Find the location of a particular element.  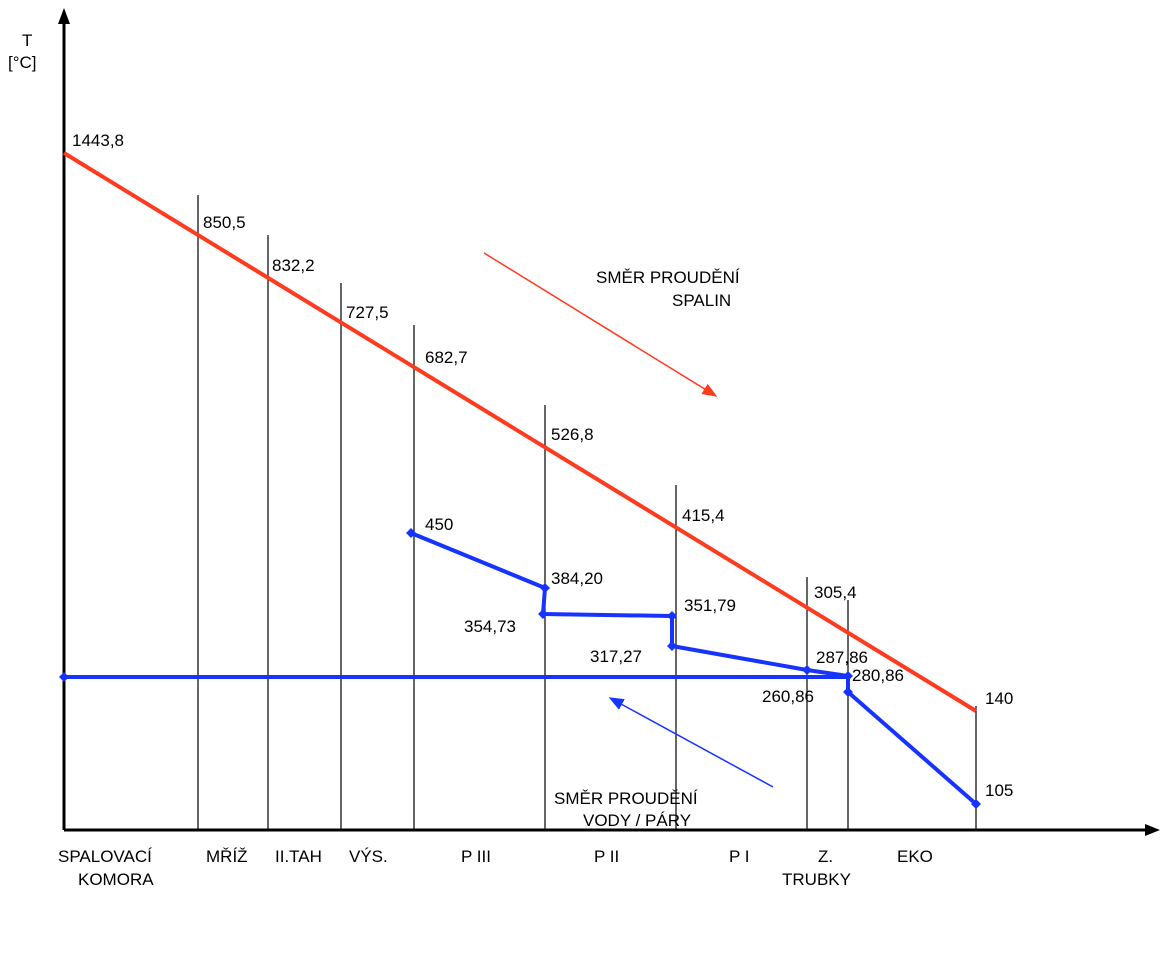

y-axis-label-line2: [°C] is located at coordinates (22, 62).